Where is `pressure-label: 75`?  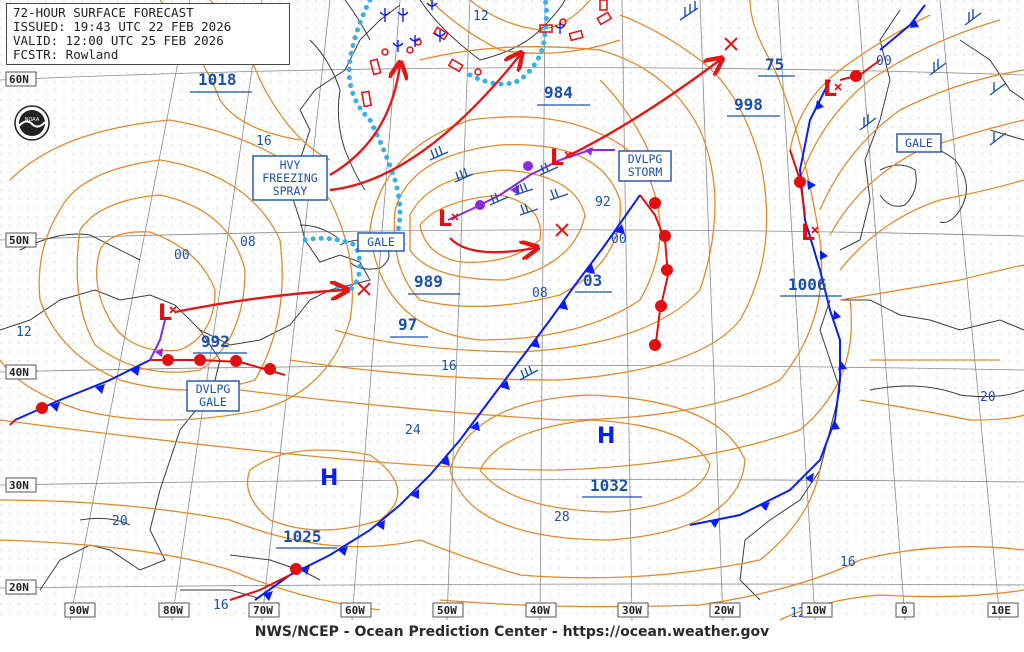
pressure-label: 75 is located at coordinates (774, 64).